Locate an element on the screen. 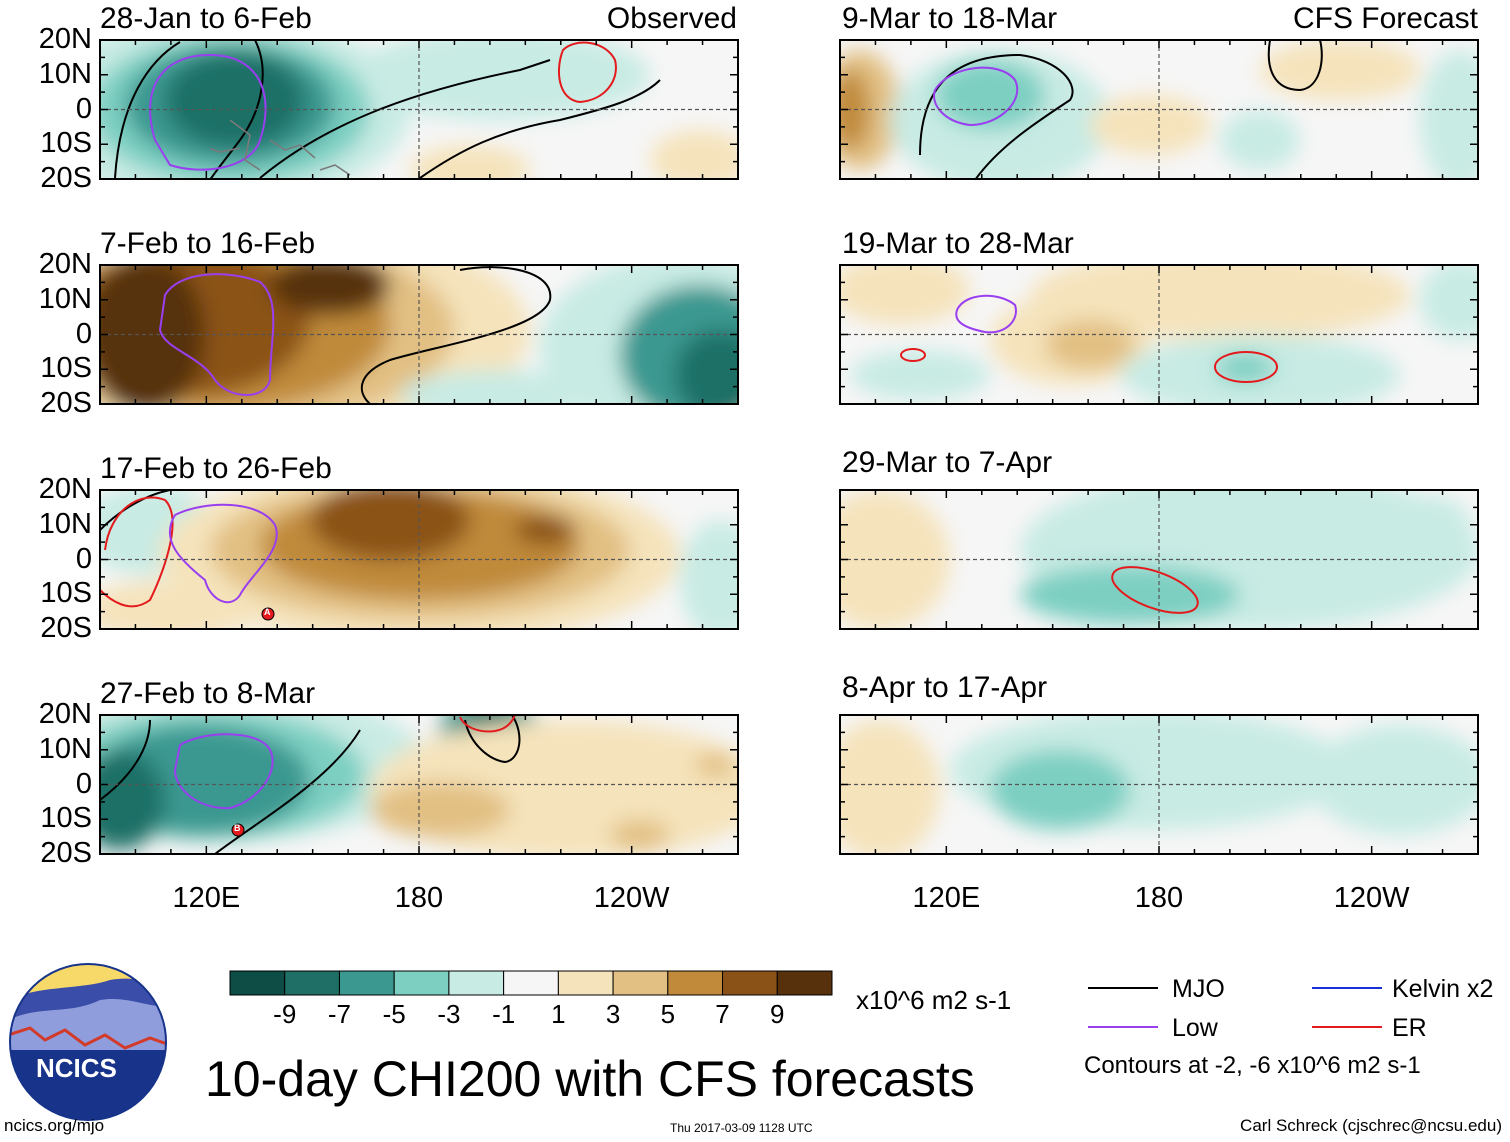 The width and height of the screenshot is (1510, 1142). colorbar-label: -5 is located at coordinates (394, 1014).